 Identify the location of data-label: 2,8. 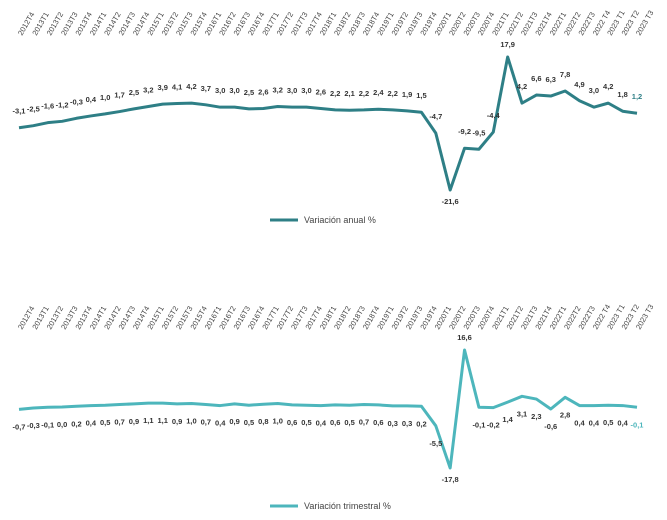
(565, 414).